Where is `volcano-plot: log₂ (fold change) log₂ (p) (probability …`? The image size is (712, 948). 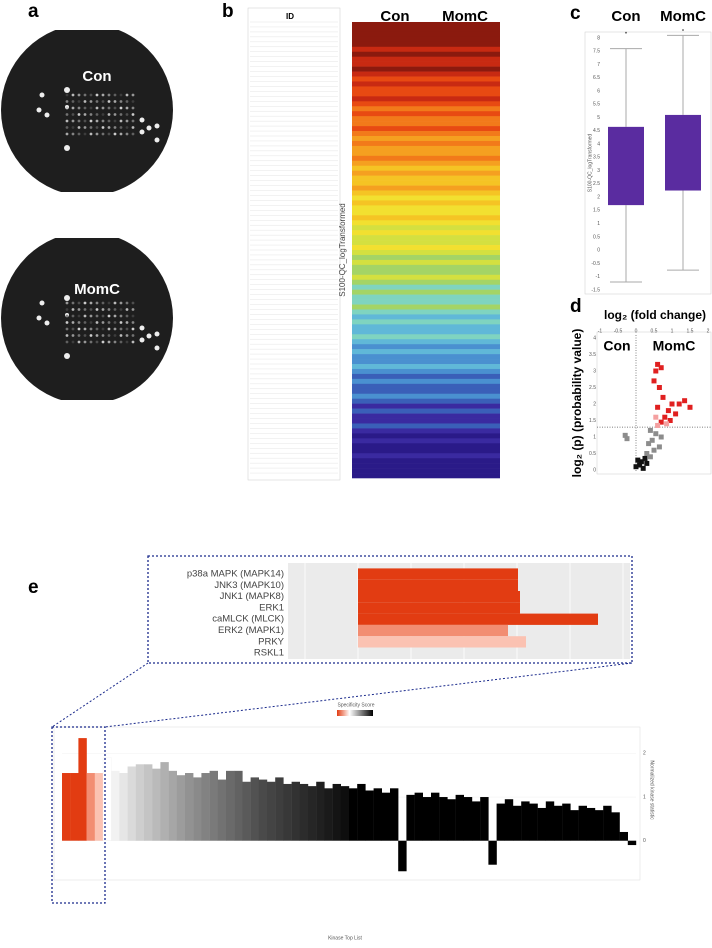
volcano-plot: log₂ (fold change) log₂ (p) (probability … is located at coordinates (641, 392).